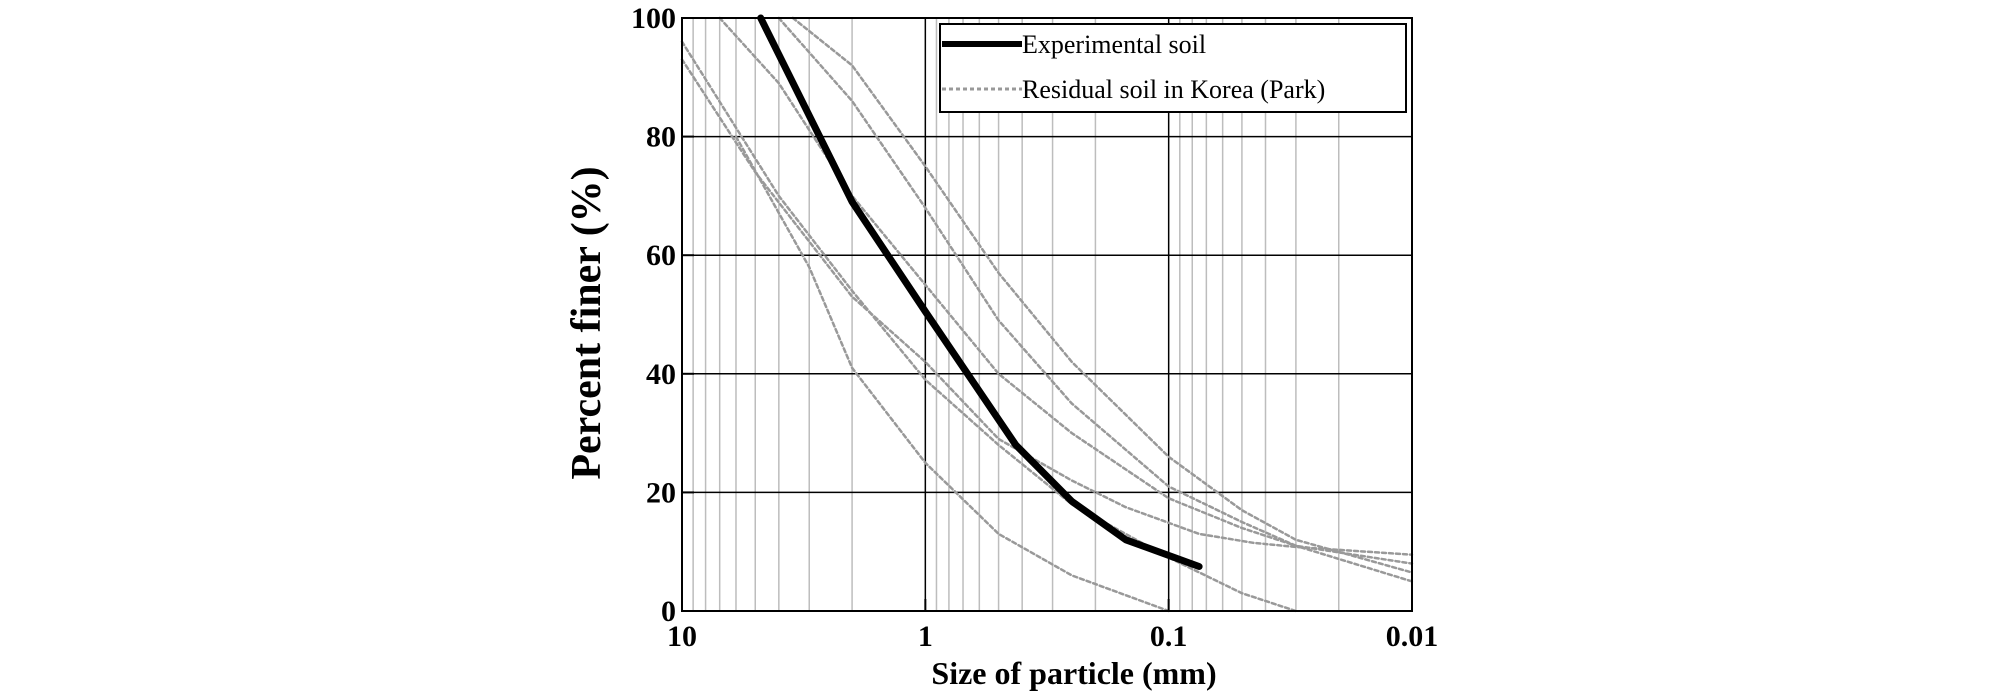 The height and width of the screenshot is (695, 2008). I want to click on legend-box, so click(1173, 68).